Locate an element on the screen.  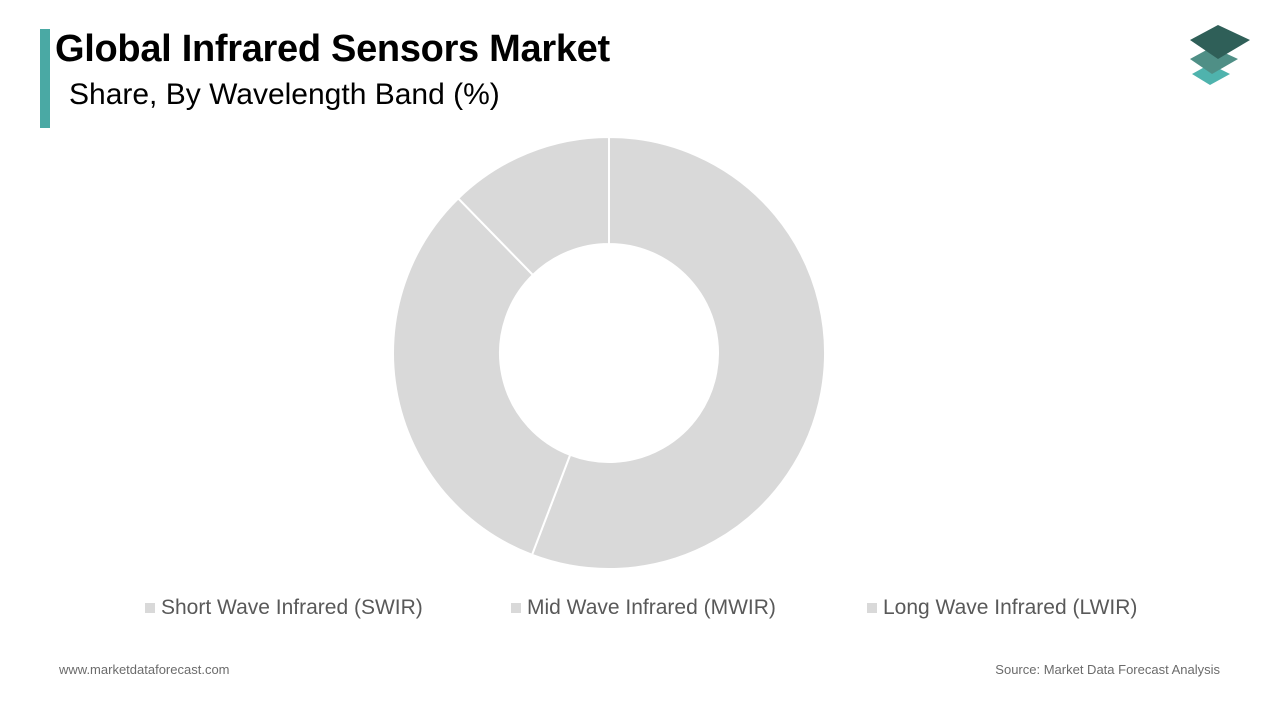
stacked-layers-icon is located at coordinates (1220, 55).